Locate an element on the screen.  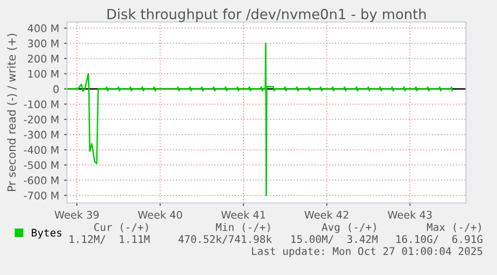
y-tick-label: 100 M is located at coordinates (43, 74).